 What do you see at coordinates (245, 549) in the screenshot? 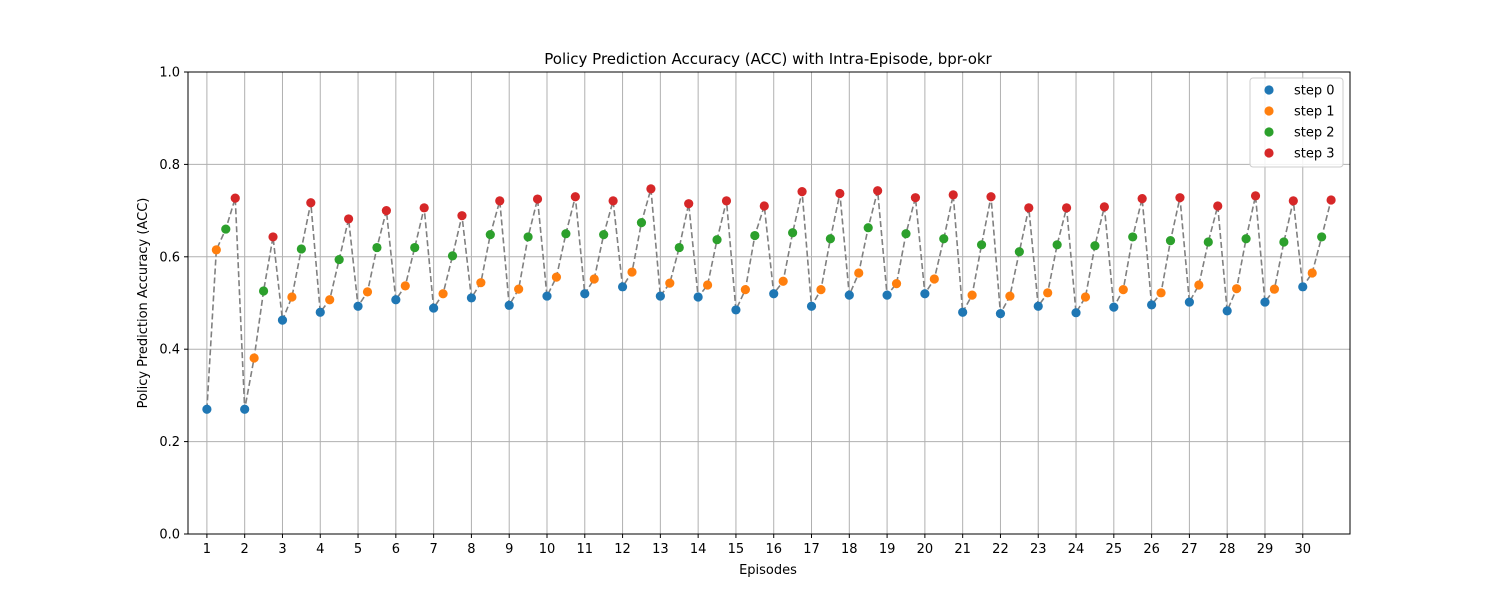
I see `x-tick-label: 2` at bounding box center [245, 549].